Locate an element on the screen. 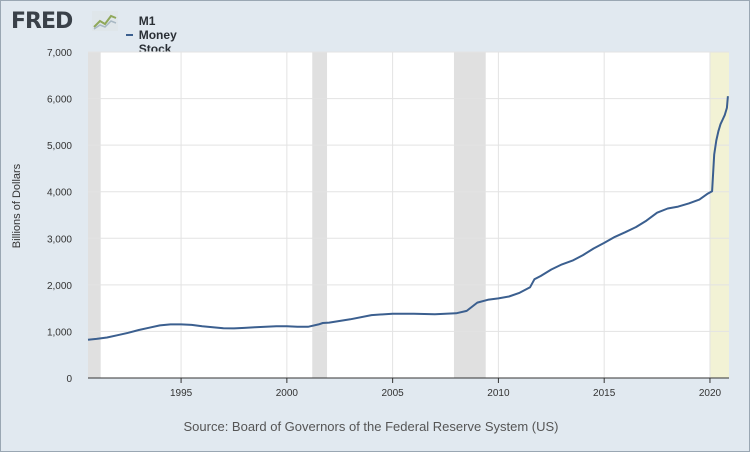 The image size is (750, 452). x-tick-label: 2015 is located at coordinates (604, 393).